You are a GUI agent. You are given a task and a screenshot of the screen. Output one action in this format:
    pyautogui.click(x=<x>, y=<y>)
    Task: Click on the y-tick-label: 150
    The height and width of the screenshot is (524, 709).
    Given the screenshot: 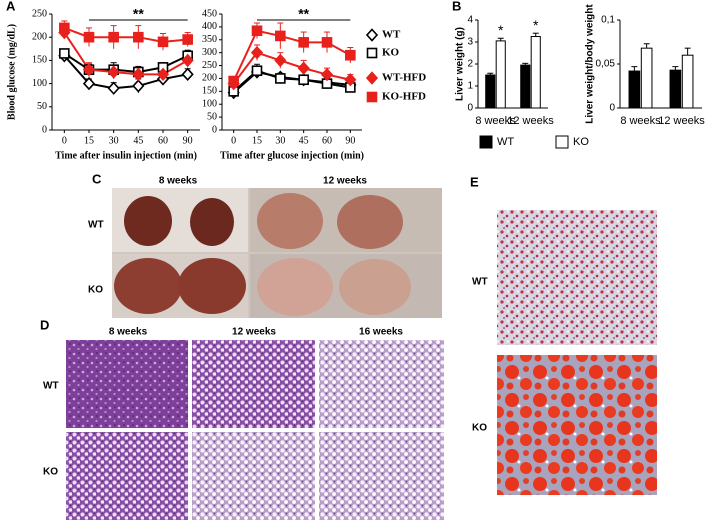 What is the action you would take?
    pyautogui.click(x=39, y=60)
    